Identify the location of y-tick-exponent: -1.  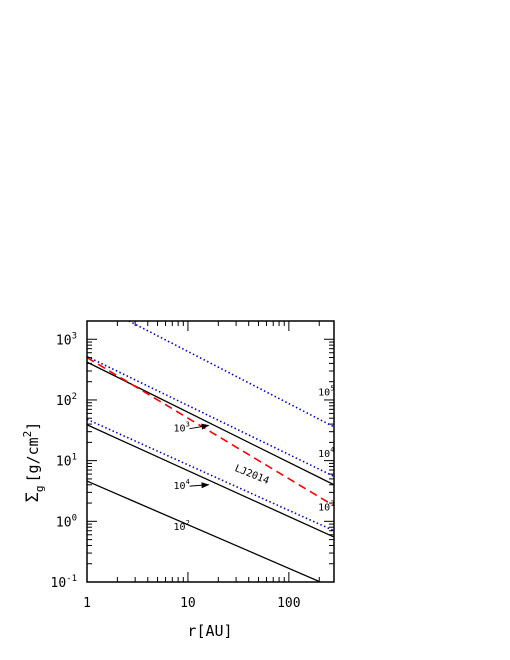
(71, 579).